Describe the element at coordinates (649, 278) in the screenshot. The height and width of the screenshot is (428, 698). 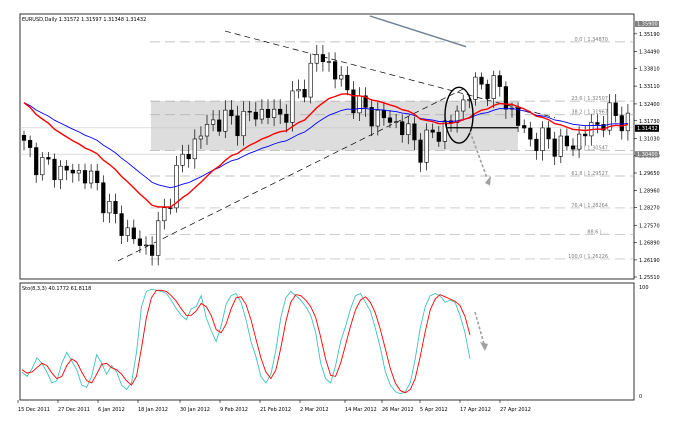
I see `y-tick-label: 1.25510` at that location.